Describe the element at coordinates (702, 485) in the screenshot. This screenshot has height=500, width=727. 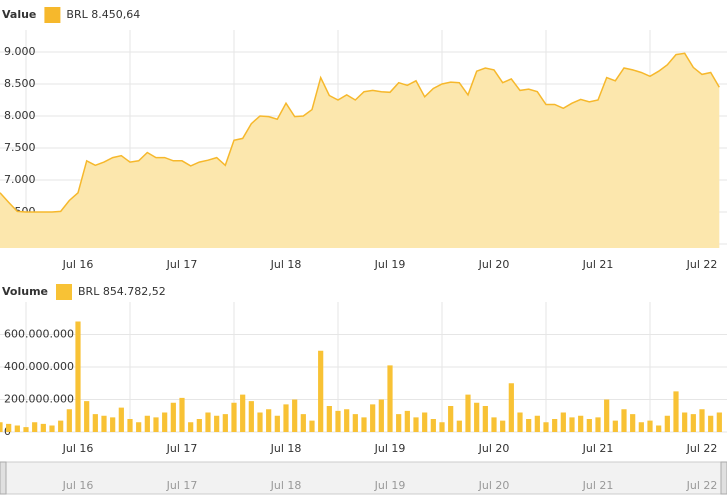
I see `navigator-label: Jul 22` at that location.